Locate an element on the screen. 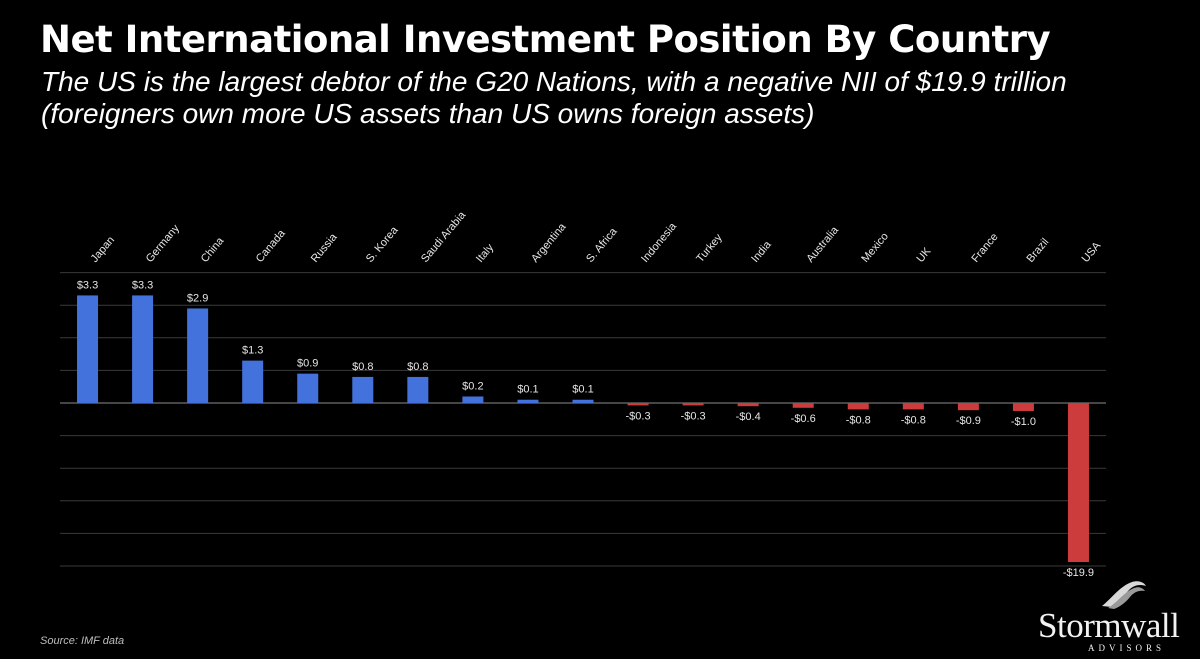 This screenshot has width=1200, height=659. source-note: Source: IMF data is located at coordinates (82, 641).